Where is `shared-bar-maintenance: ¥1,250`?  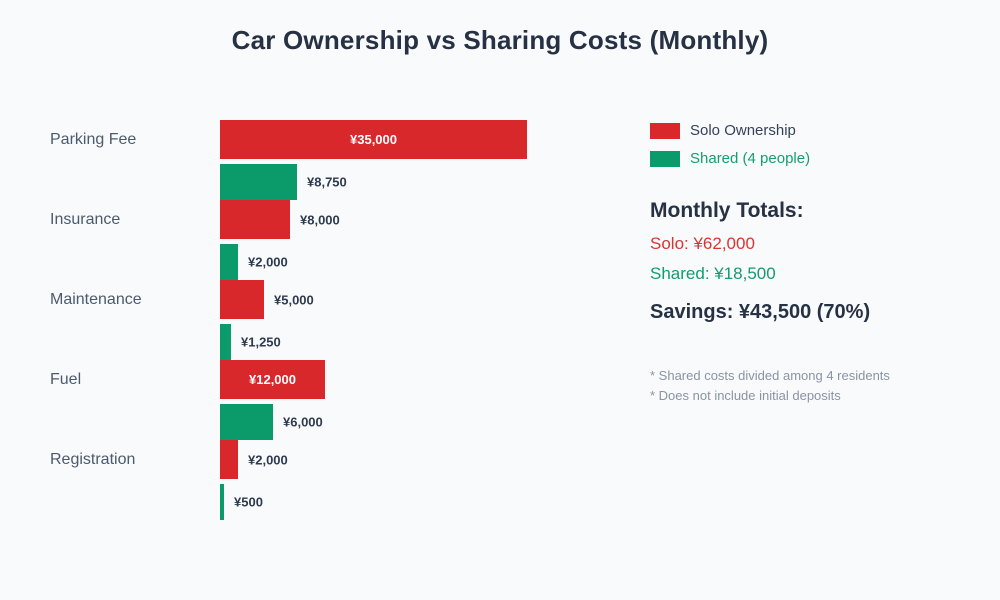 shared-bar-maintenance: ¥1,250 is located at coordinates (250, 342).